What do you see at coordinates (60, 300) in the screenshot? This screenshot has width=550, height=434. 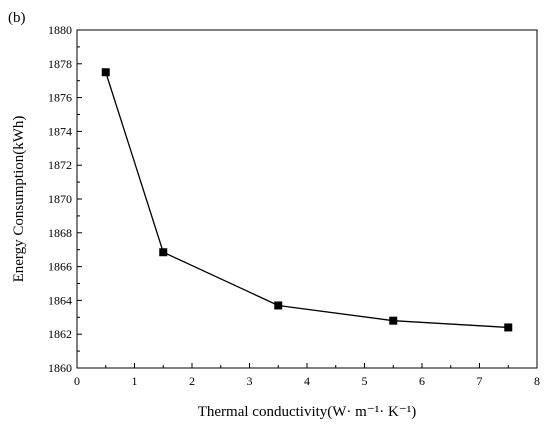 I see `y-tick-label: 1864` at bounding box center [60, 300].